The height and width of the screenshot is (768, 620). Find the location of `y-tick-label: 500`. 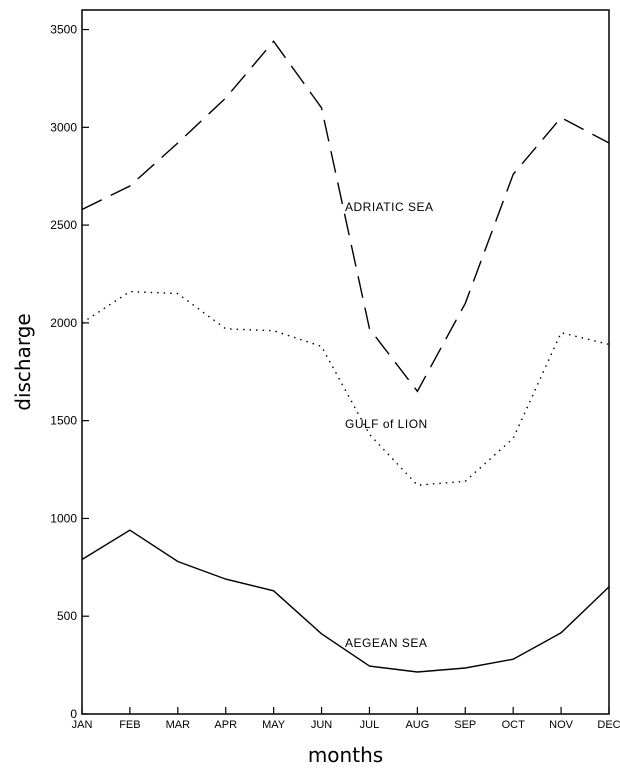

y-tick-label: 500 is located at coordinates (67, 616).